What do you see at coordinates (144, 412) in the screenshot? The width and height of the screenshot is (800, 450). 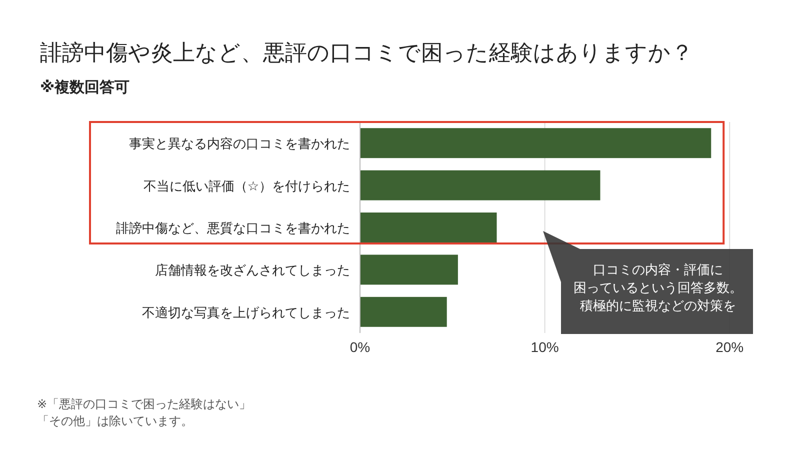 I see `text: ※「悪評の口コミで困った経験はない」「その他」は除いています。` at bounding box center [144, 412].